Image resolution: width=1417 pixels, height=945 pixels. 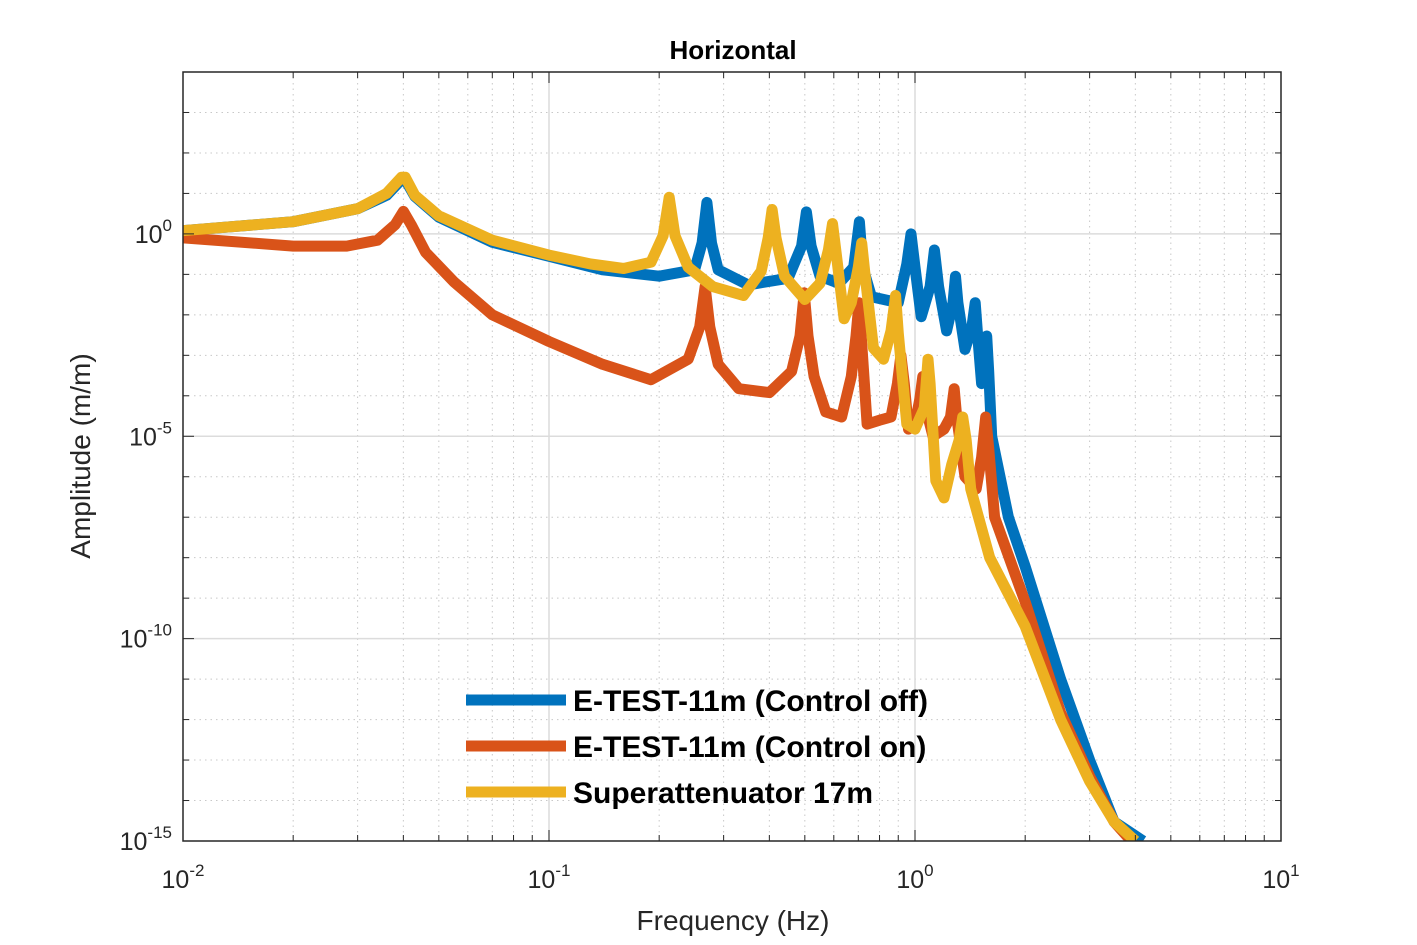 What do you see at coordinates (750, 701) in the screenshot?
I see `legend-label-control-off: E-TEST-11m (Control off)` at bounding box center [750, 701].